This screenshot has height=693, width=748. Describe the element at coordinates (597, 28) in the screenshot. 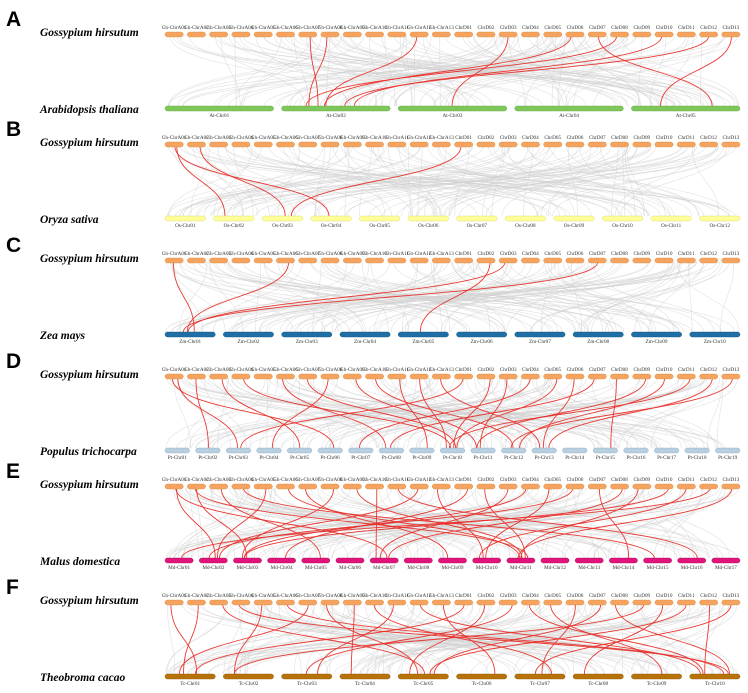

I see `gh-chromosome-label: ChrD07` at that location.